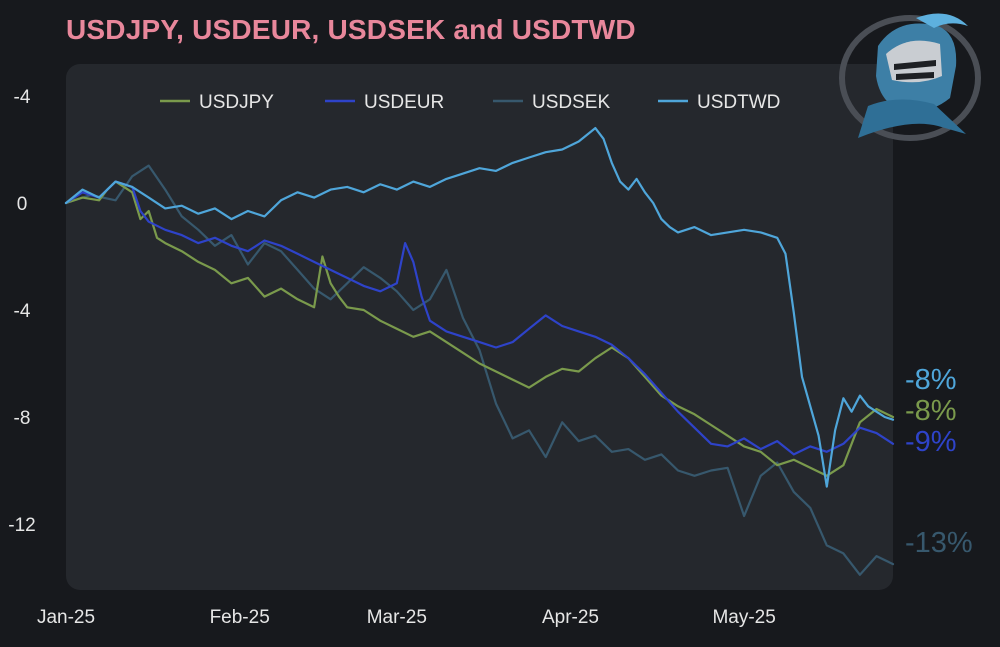 The width and height of the screenshot is (1000, 647). Describe the element at coordinates (931, 380) in the screenshot. I see `end-label-usdtwd: -8%` at that location.